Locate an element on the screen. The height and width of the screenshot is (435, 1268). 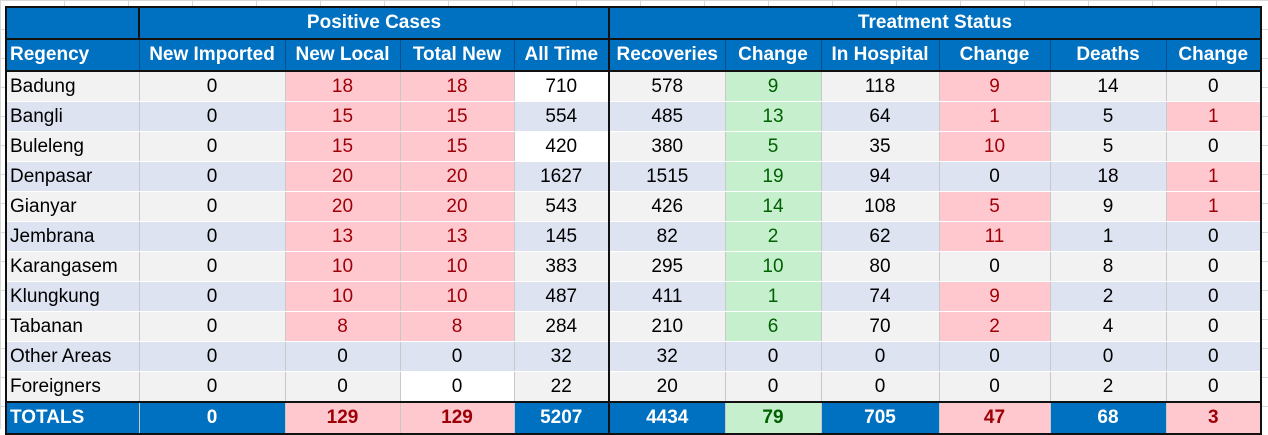
total-new-imported-cell: 0 is located at coordinates (212, 418).